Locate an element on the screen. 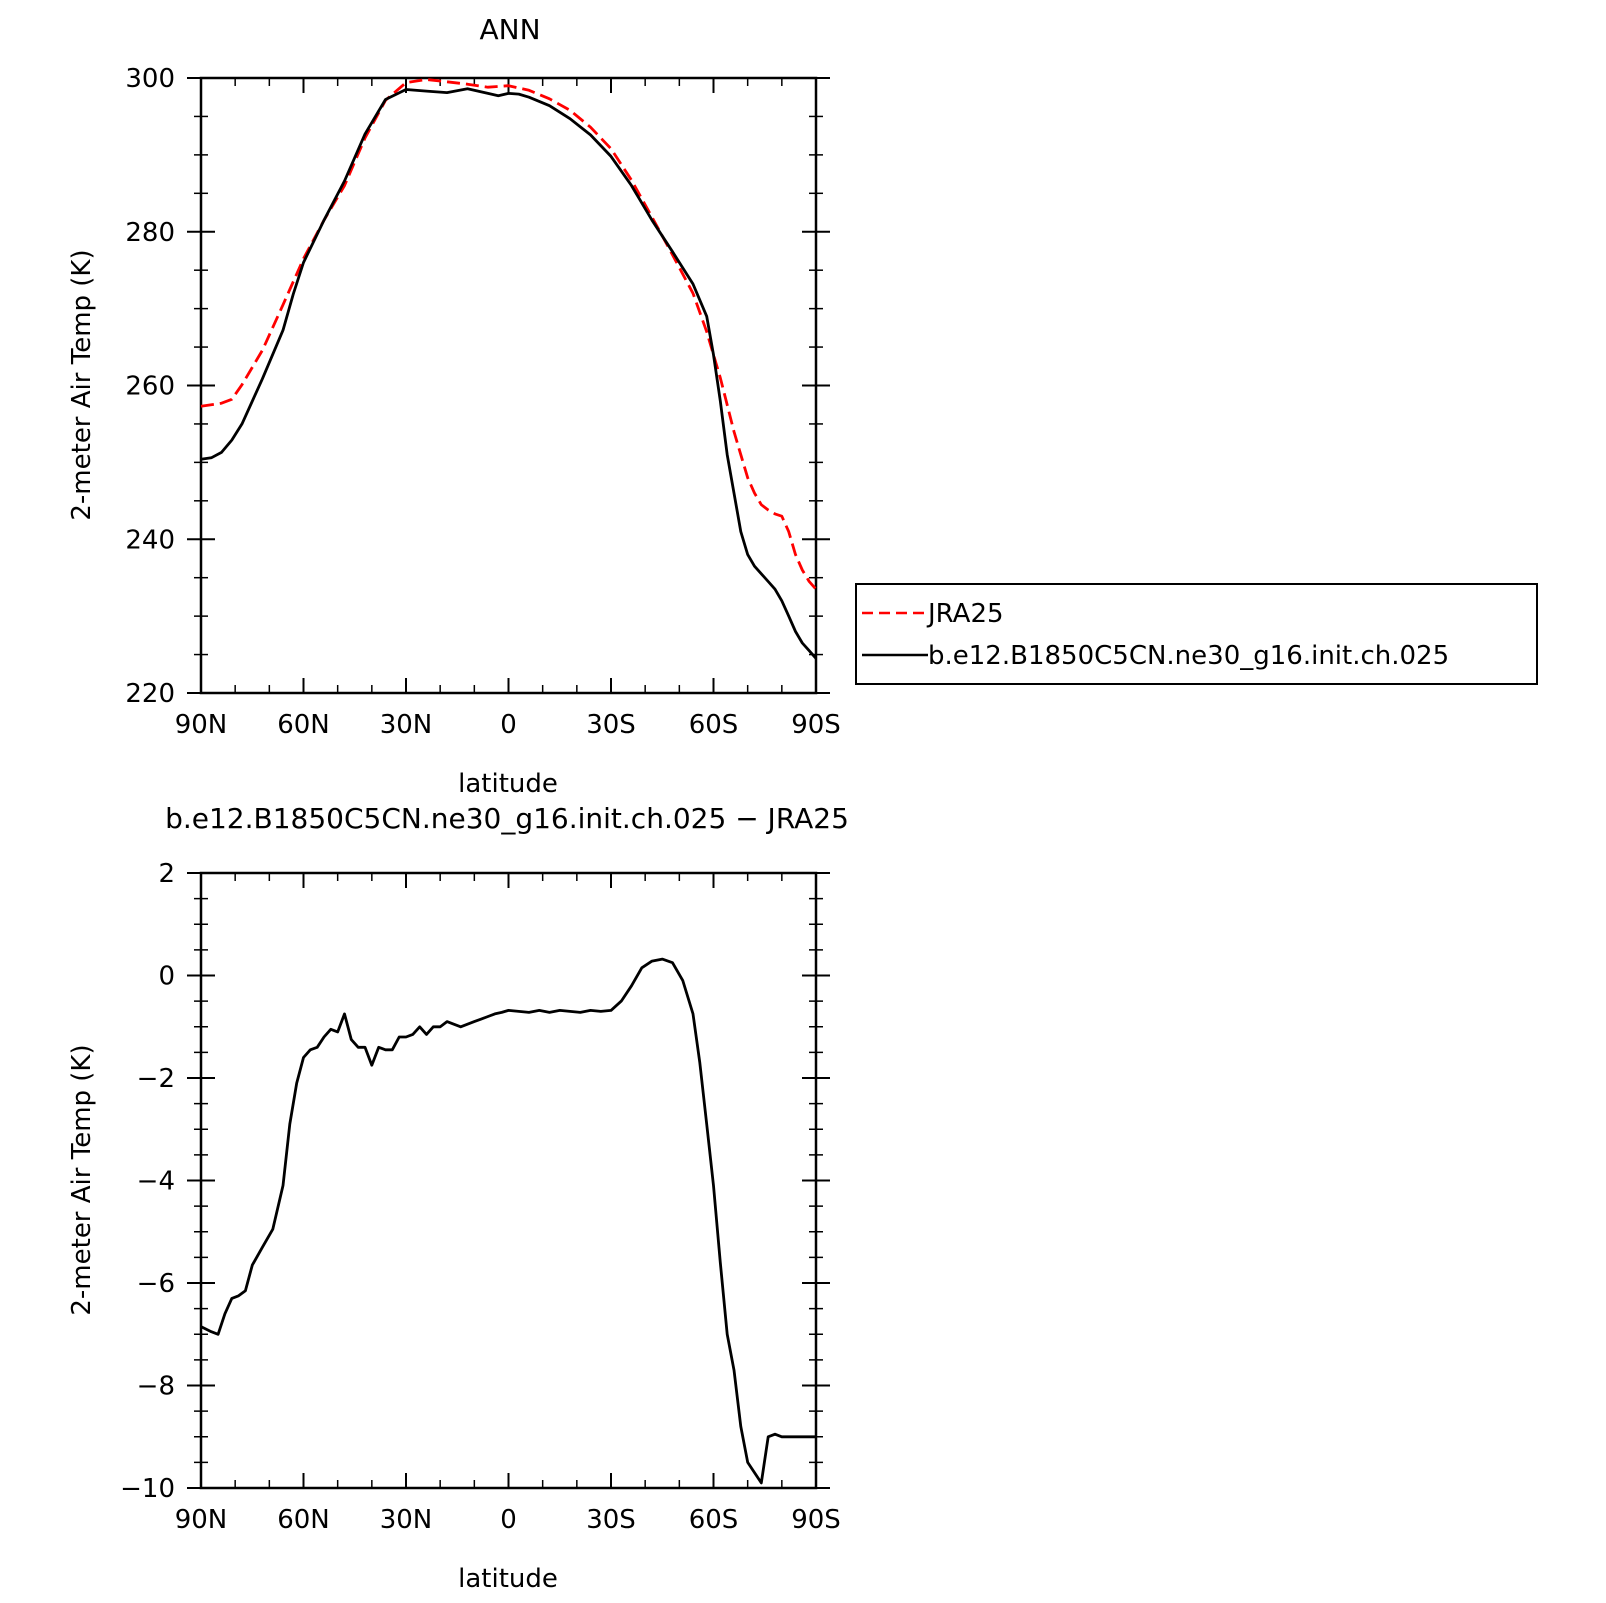 Image resolution: width=1606 pixels, height=1603 pixels. legend-label-jra25: JRA25 is located at coordinates (965, 614).